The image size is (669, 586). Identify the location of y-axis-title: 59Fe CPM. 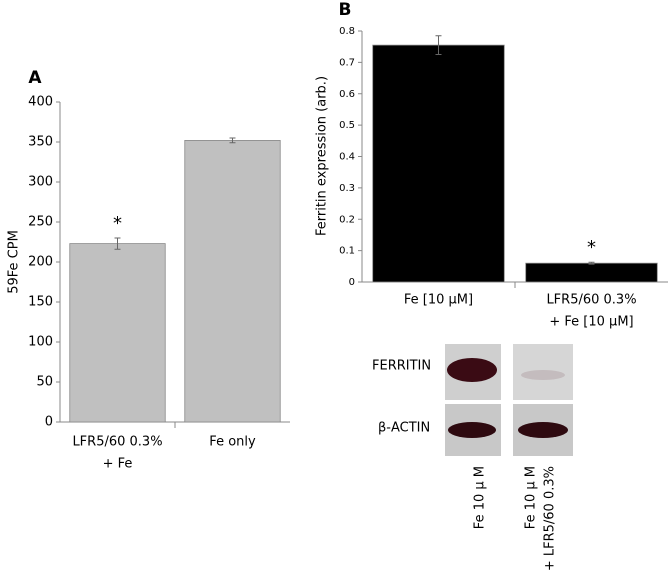
(14, 262).